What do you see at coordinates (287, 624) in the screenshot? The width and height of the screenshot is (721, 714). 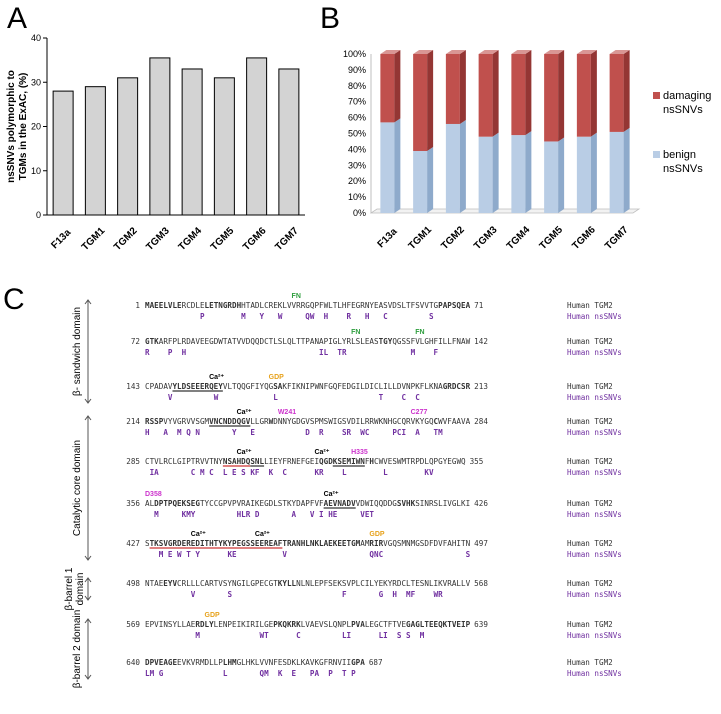 I see `seq-segment: PKQKRK` at bounding box center [287, 624].